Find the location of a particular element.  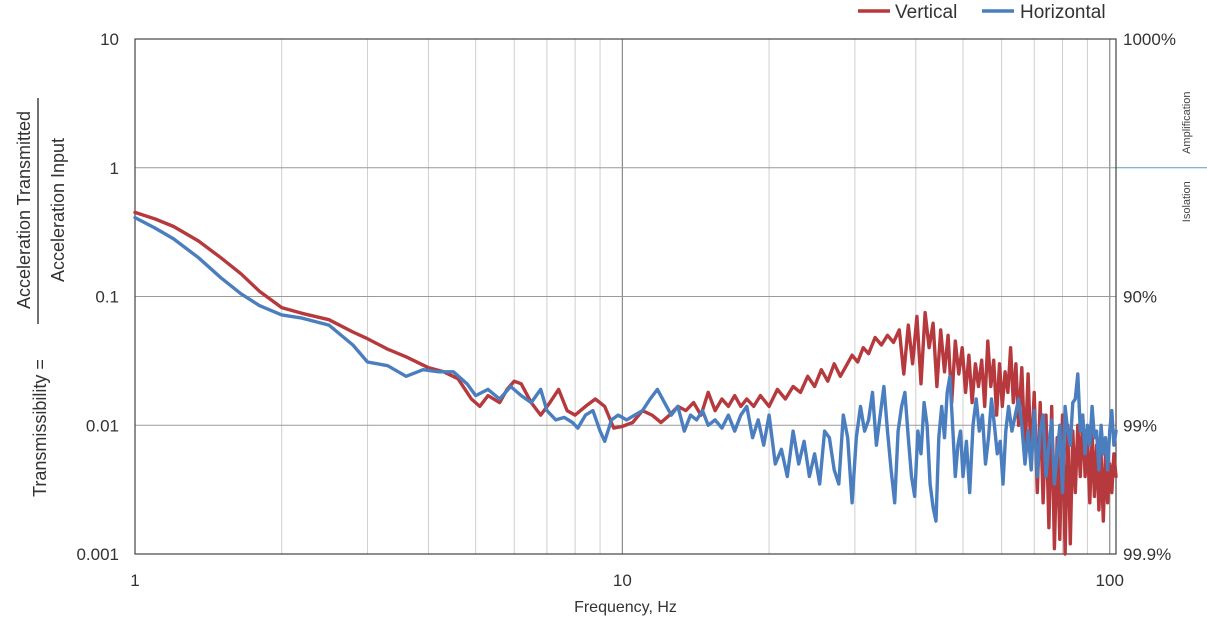

x-tick-label: 1 is located at coordinates (134, 580).